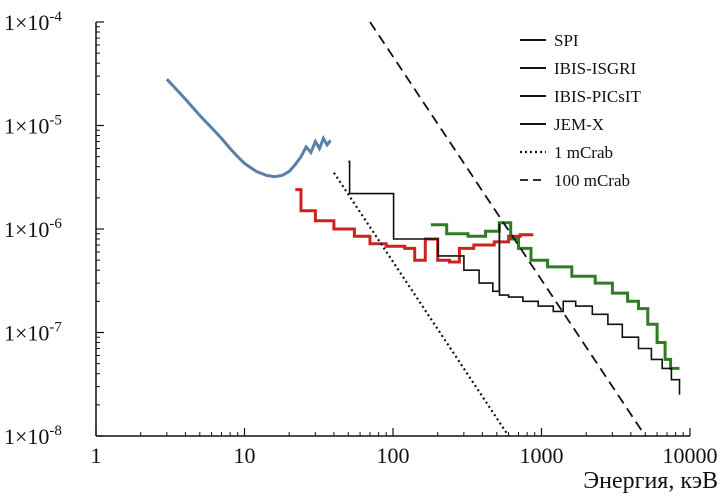  I want to click on x-tick-label: 10, so click(245, 455).